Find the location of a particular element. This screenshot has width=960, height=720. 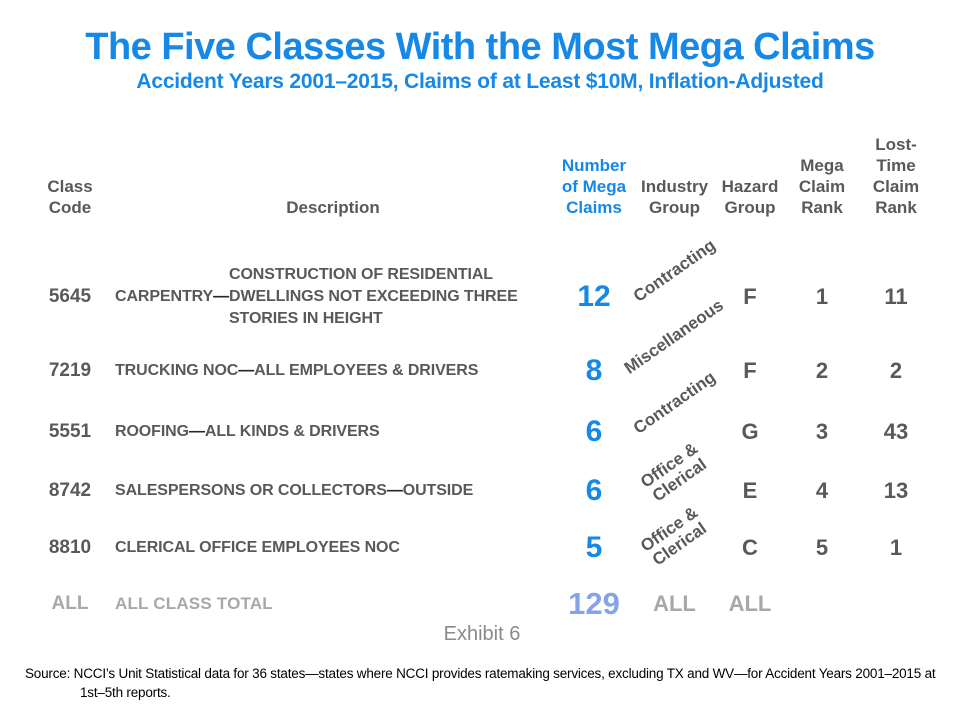

cell-mega-claim-rank: 3 is located at coordinates (822, 431).